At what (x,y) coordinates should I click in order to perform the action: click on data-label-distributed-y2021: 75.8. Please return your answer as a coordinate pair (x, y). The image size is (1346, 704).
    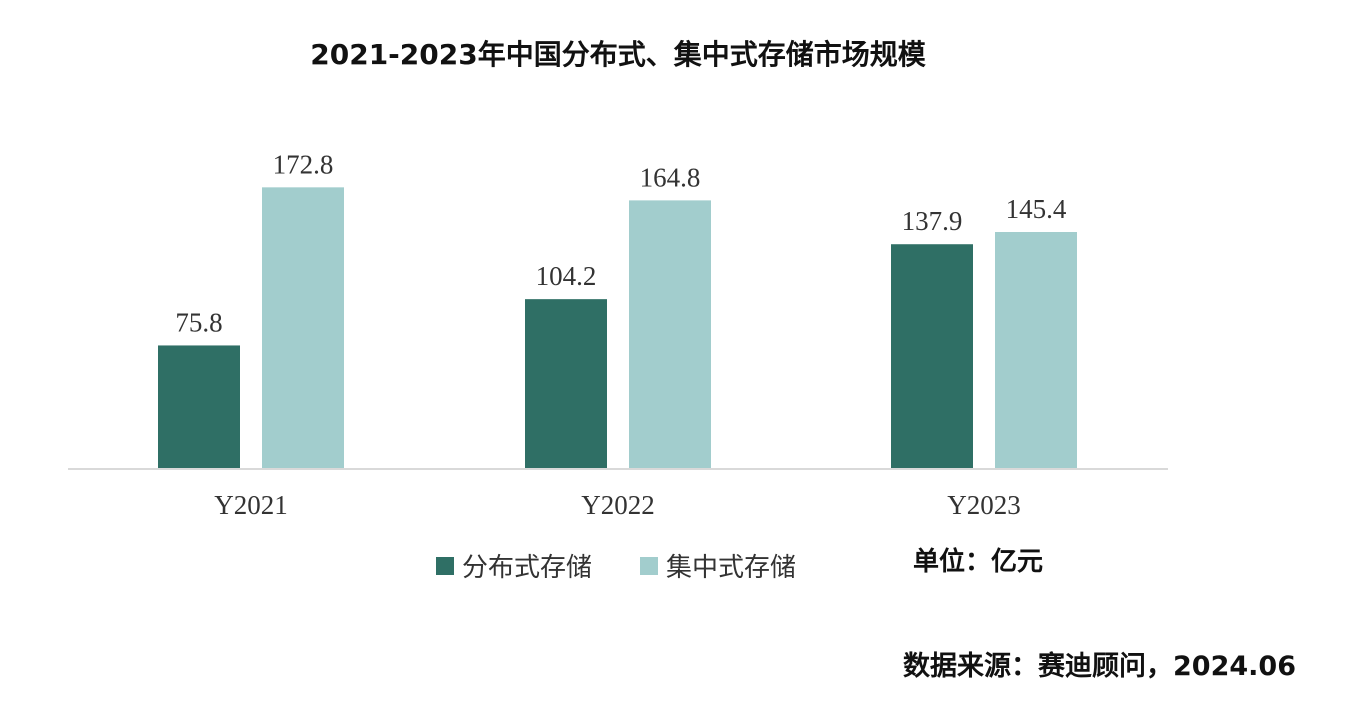
    Looking at the image, I should click on (198, 322).